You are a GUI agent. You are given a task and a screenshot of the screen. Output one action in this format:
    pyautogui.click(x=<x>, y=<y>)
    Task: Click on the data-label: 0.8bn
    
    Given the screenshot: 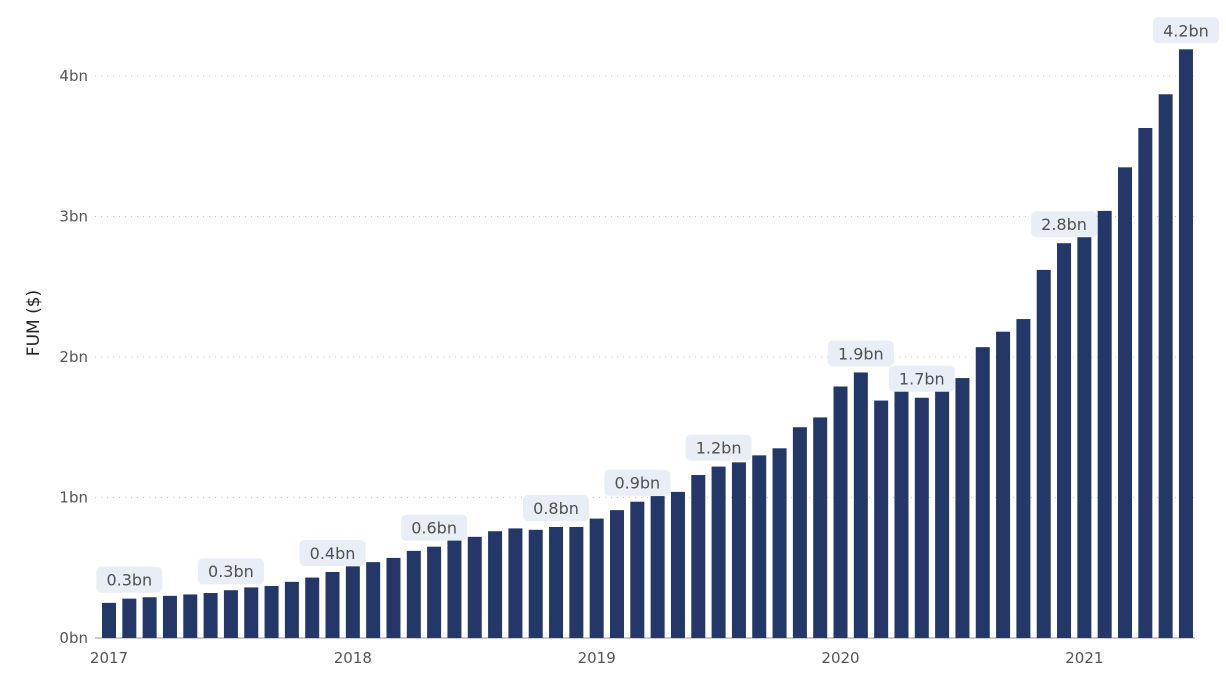 What is the action you would take?
    pyautogui.click(x=556, y=508)
    